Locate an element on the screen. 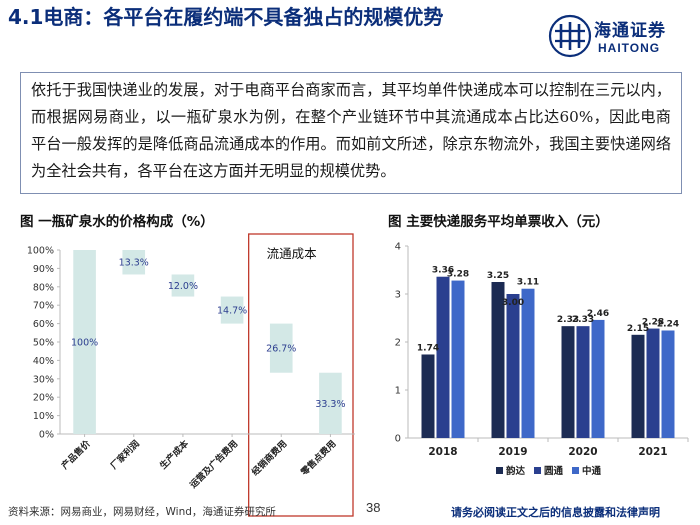 The width and height of the screenshot is (700, 525). highlight-annotation: 流通成本 is located at coordinates (292, 253).